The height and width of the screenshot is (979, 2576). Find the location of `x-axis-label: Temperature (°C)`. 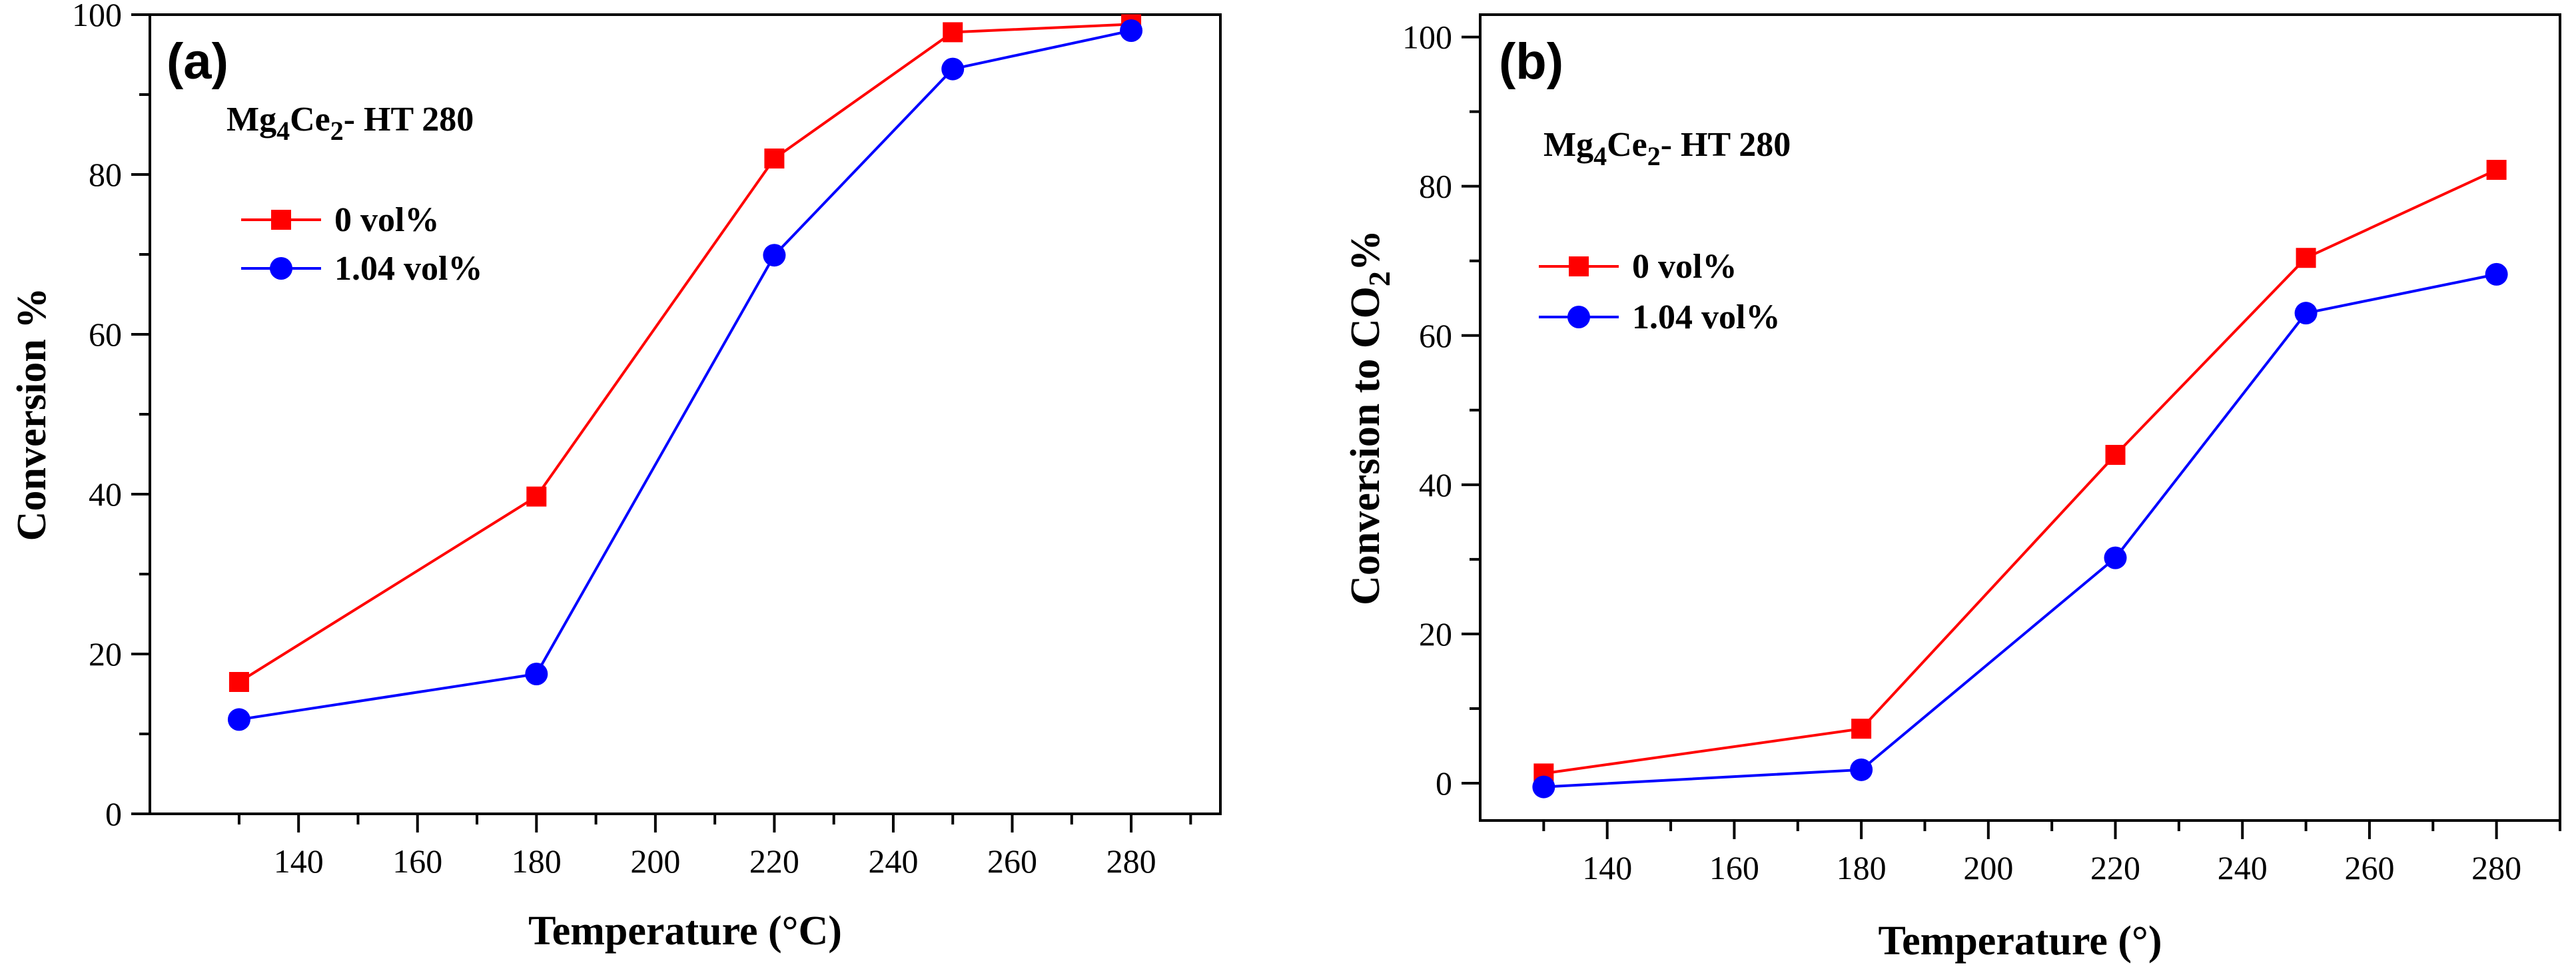

x-axis-label: Temperature (°C) is located at coordinates (685, 931).